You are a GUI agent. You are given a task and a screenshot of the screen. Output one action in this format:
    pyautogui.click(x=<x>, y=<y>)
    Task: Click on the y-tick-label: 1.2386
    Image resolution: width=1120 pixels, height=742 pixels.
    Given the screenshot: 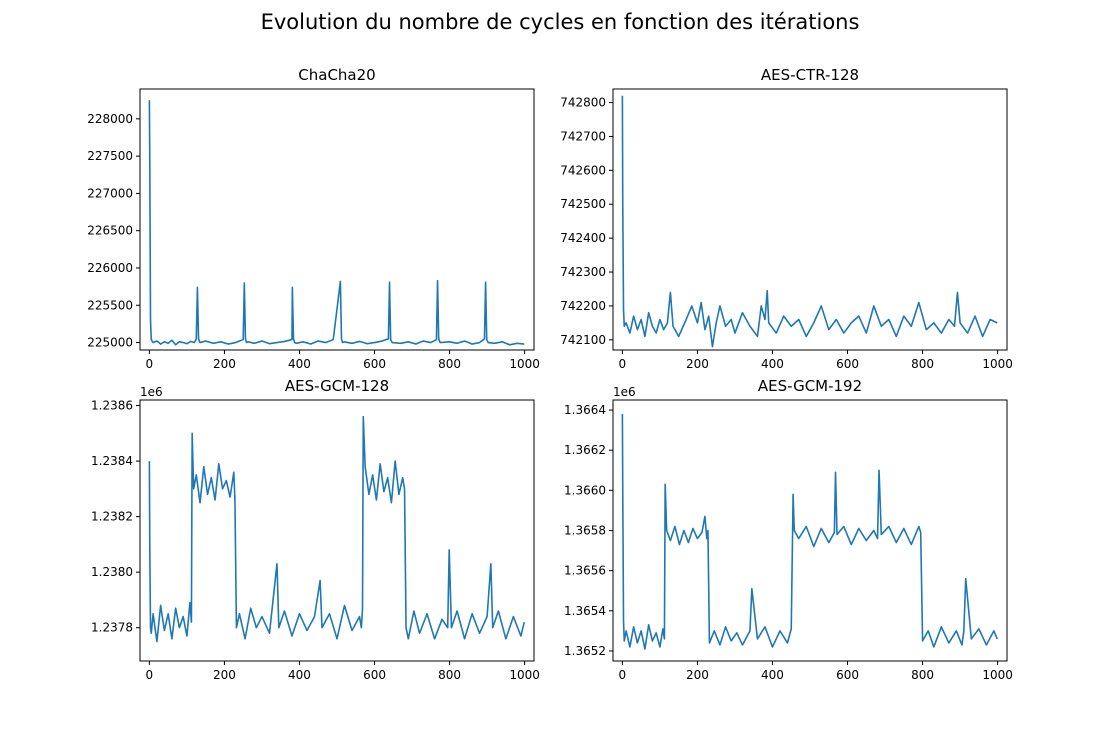 What is the action you would take?
    pyautogui.click(x=112, y=406)
    